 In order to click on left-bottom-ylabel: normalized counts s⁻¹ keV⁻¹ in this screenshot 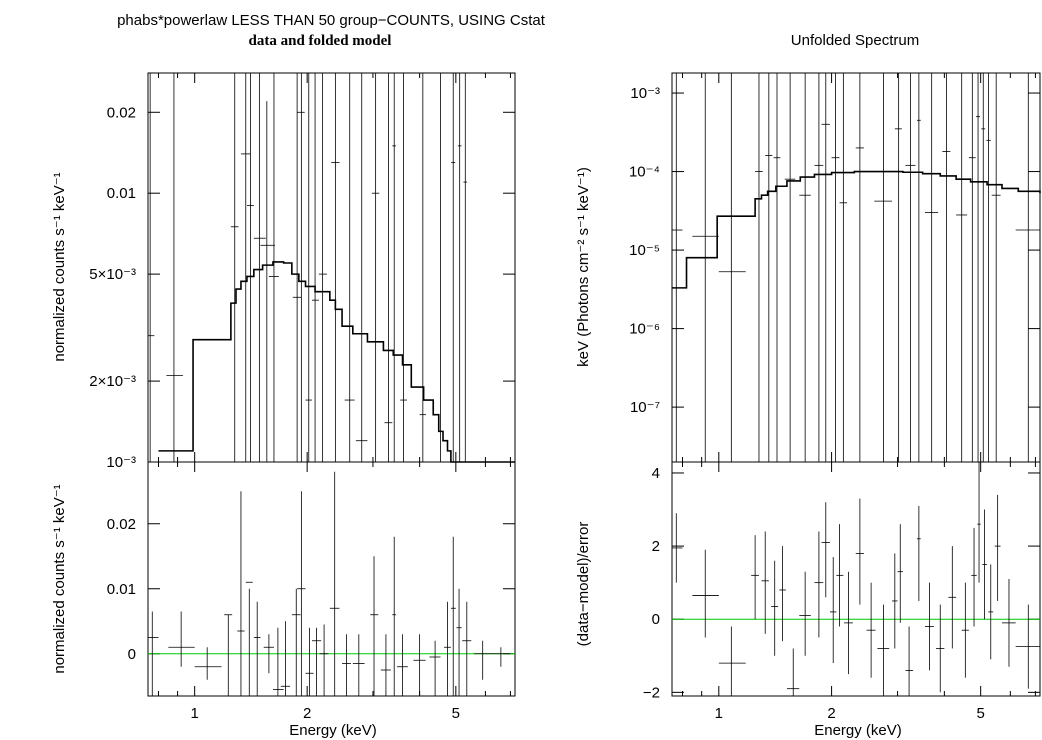, I will do `click(59, 578)`.